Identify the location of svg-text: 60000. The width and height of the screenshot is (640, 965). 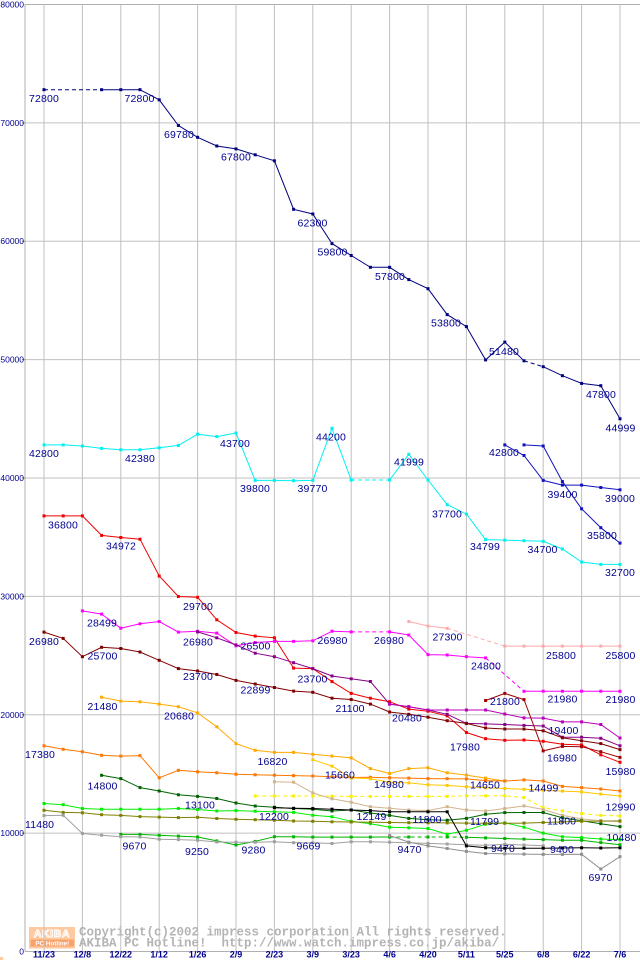
(12, 241).